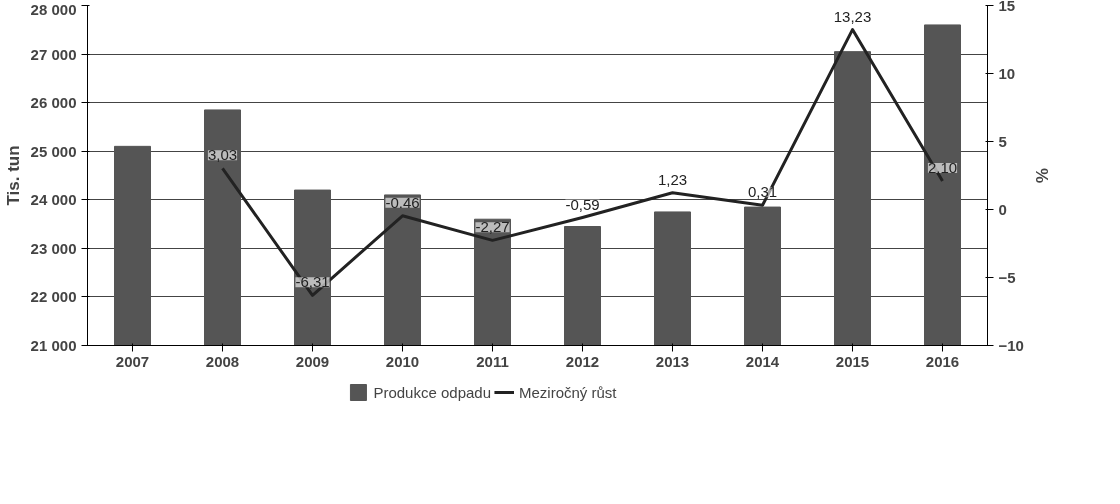  Describe the element at coordinates (53, 248) in the screenshot. I see `y-tick-label: 23 000` at that location.